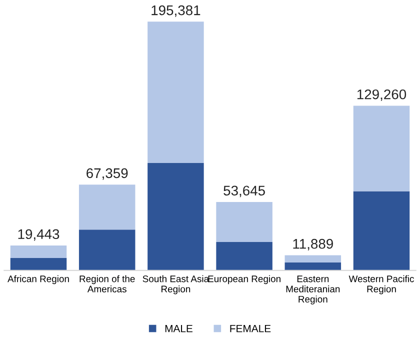  Describe the element at coordinates (313, 290) in the screenshot. I see `x-tick-label: Eastern Mediteranian Region` at that location.